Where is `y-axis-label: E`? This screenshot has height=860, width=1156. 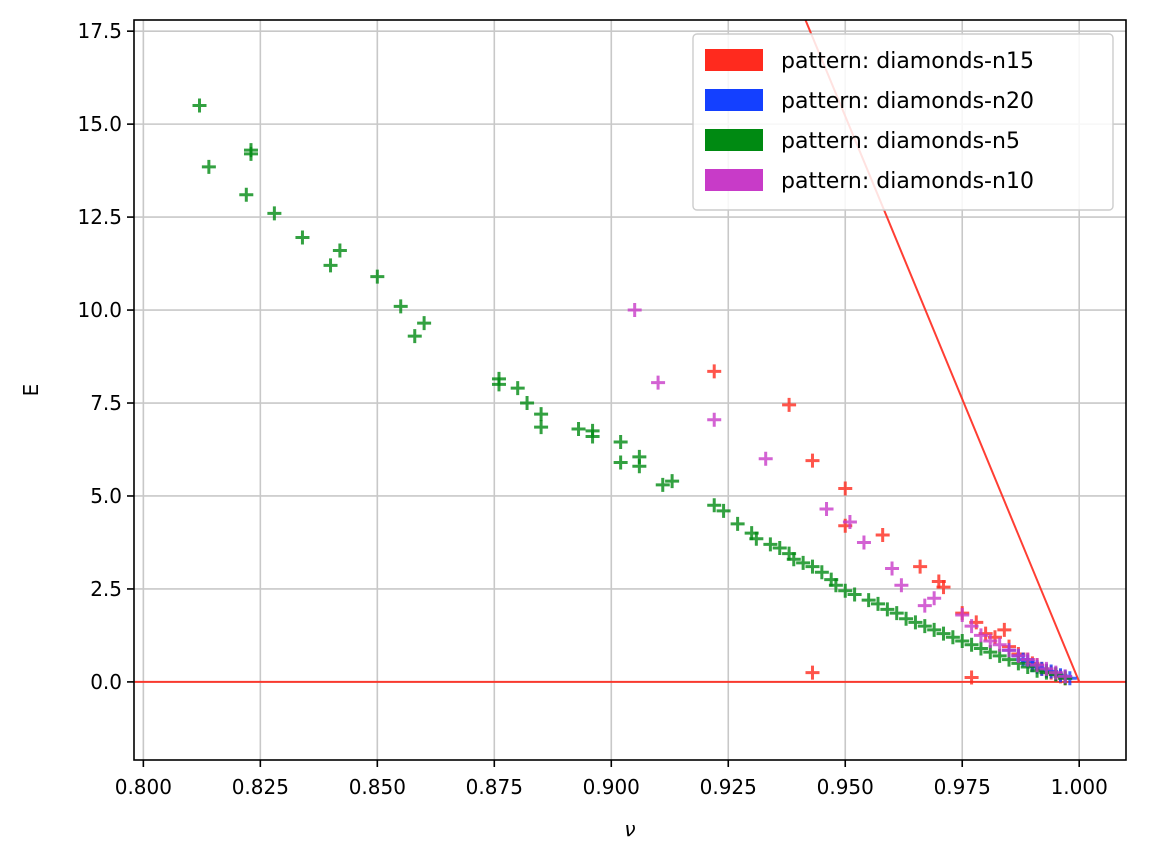 y-axis-label: E is located at coordinates (31, 390).